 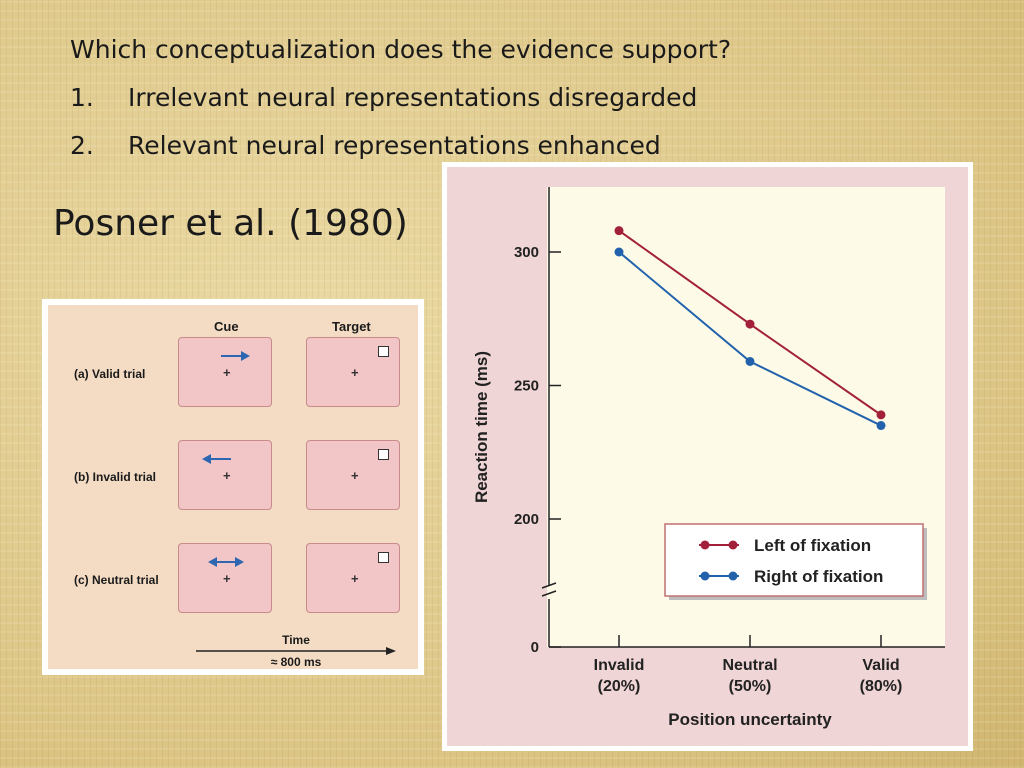 I want to click on double-arrow-icon, so click(x=226, y=562).